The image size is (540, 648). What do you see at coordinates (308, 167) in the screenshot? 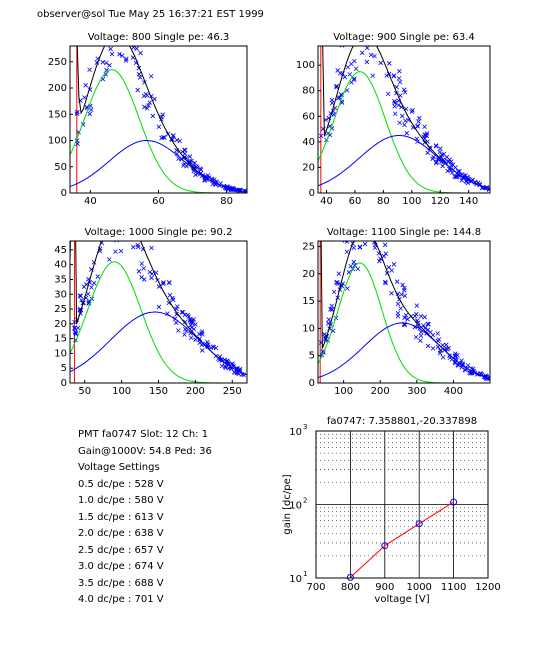
I see `y-tick-label: 20` at bounding box center [308, 167].